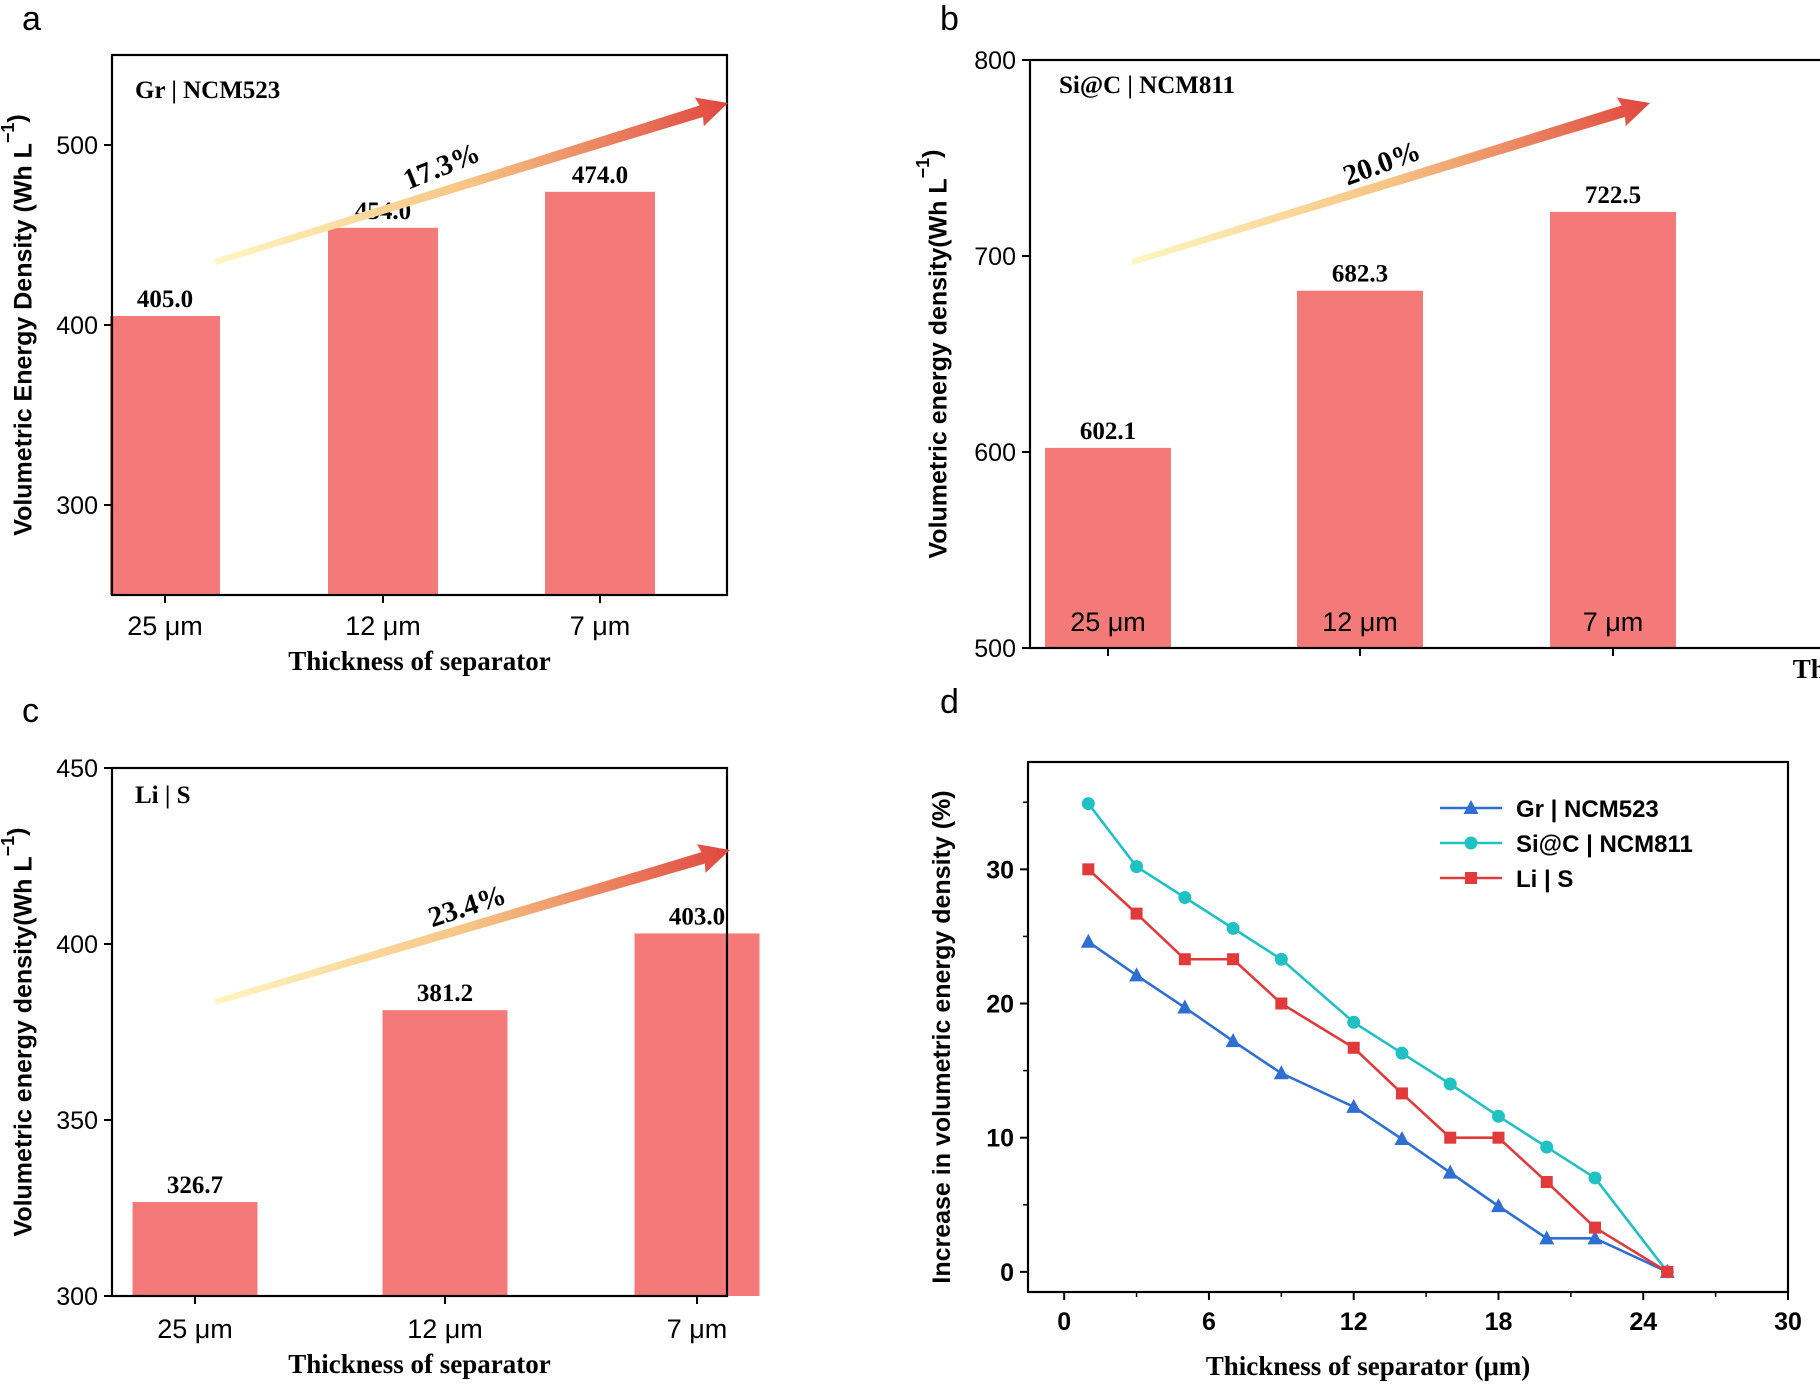 The height and width of the screenshot is (1392, 1820). Describe the element at coordinates (1613, 195) in the screenshot. I see `bar-value-label: 722.5` at that location.